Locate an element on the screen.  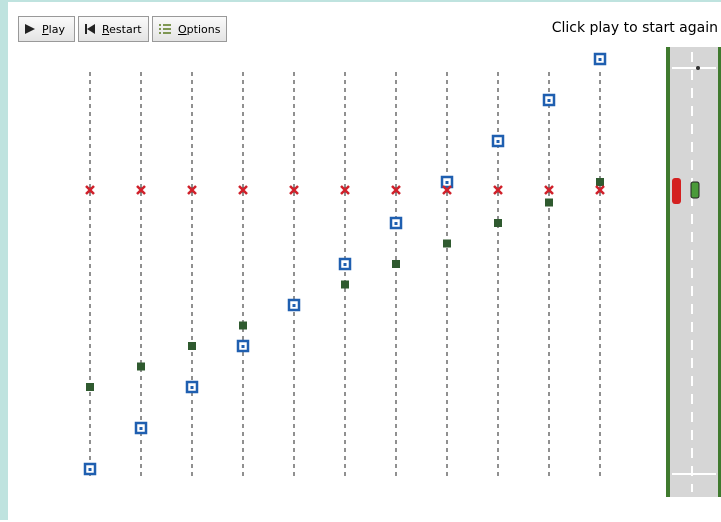
options-button: Options is located at coordinates (189, 29).